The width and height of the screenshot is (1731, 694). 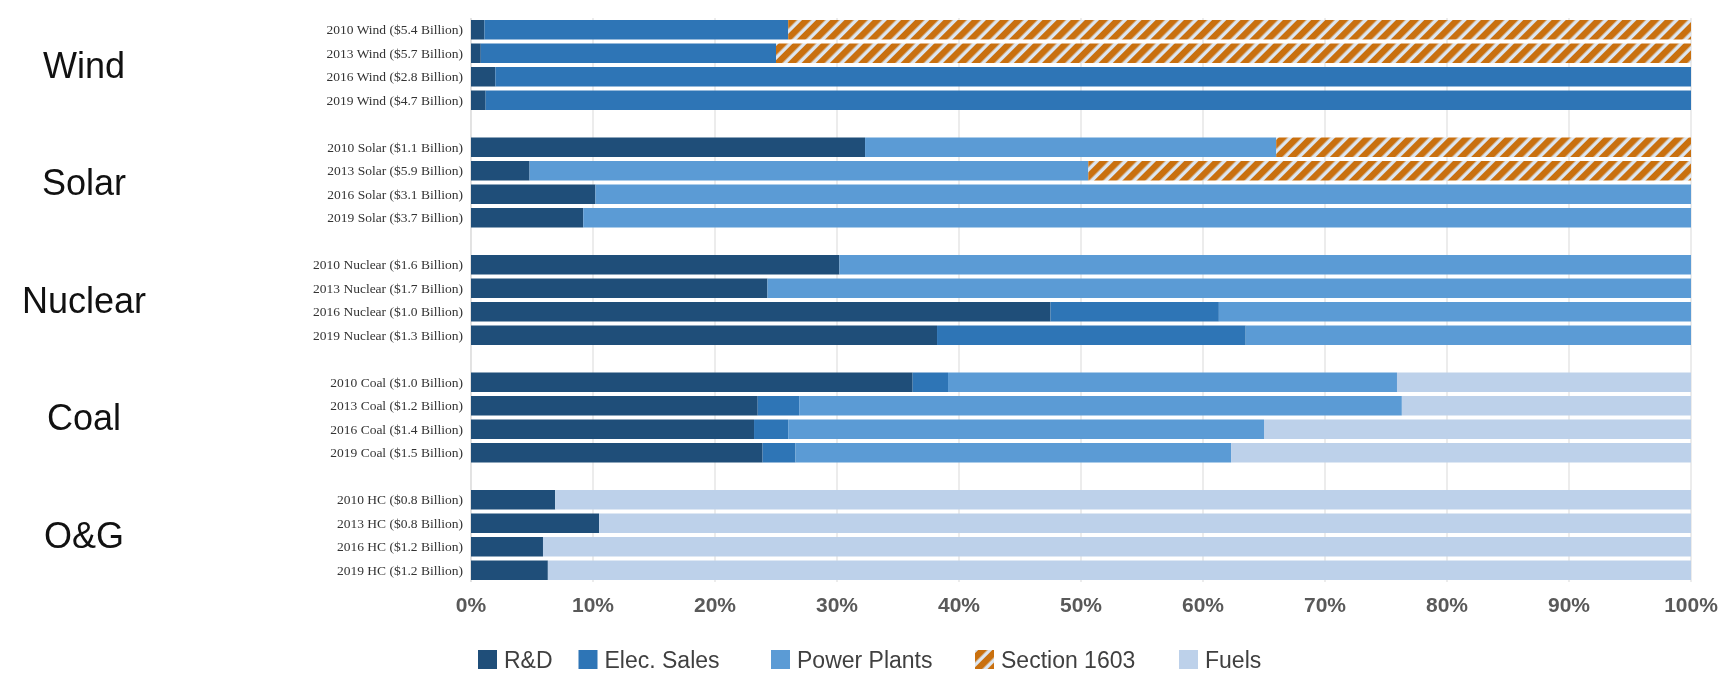 What do you see at coordinates (471, 604) in the screenshot?
I see `x-tick-label: 0%` at bounding box center [471, 604].